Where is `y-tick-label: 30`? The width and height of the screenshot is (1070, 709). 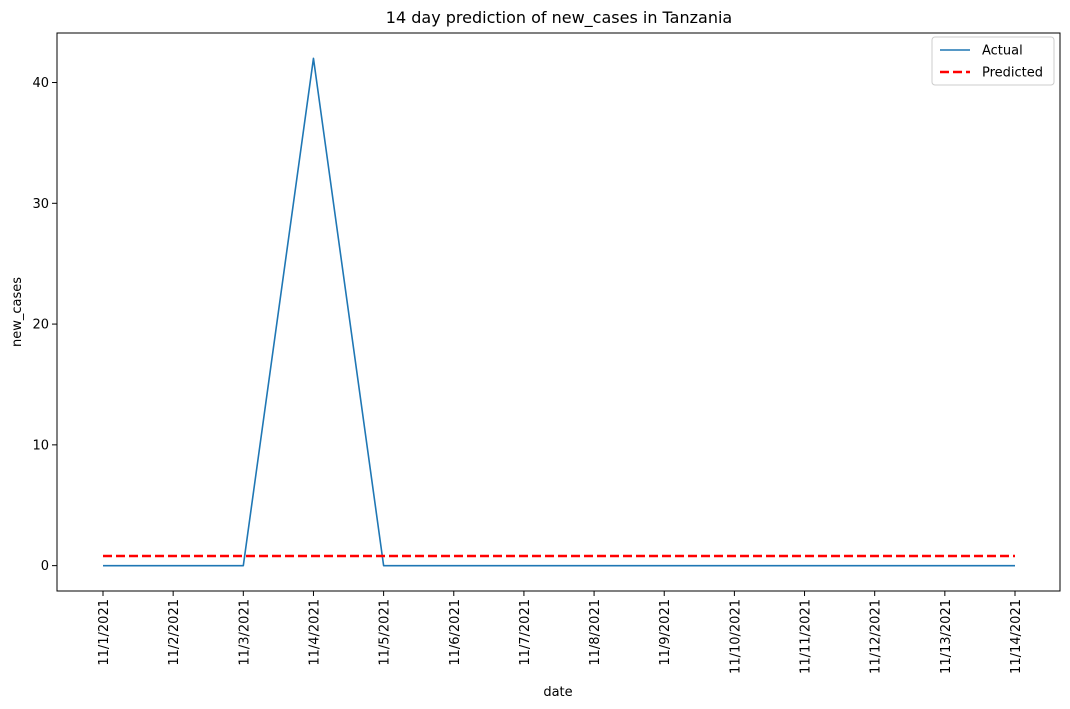
y-tick-label: 30 is located at coordinates (40, 204).